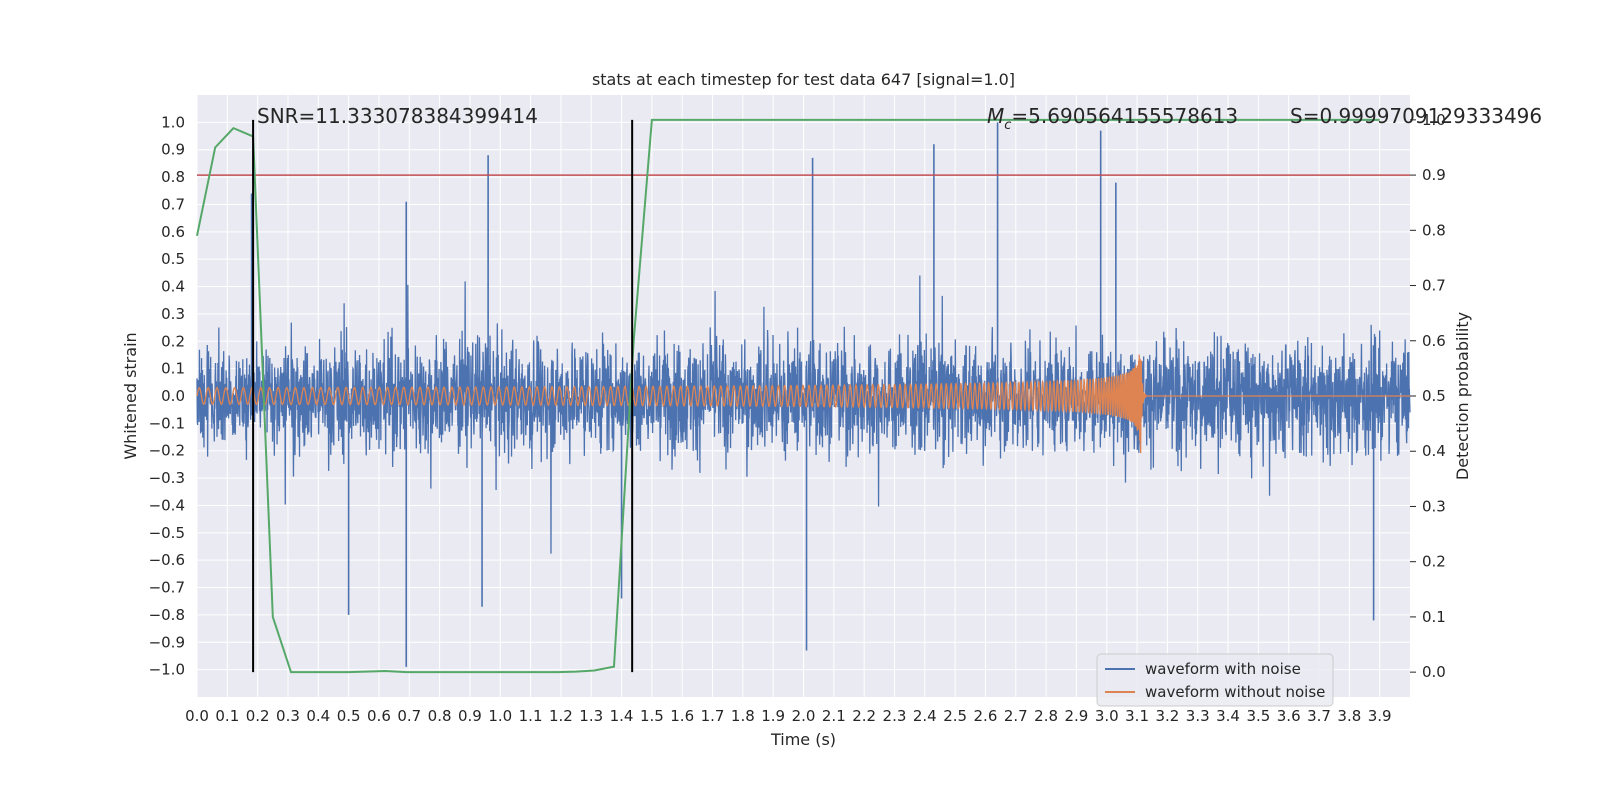 The image size is (1600, 800). I want to click on y-tick-label: 0.2, so click(173, 341).